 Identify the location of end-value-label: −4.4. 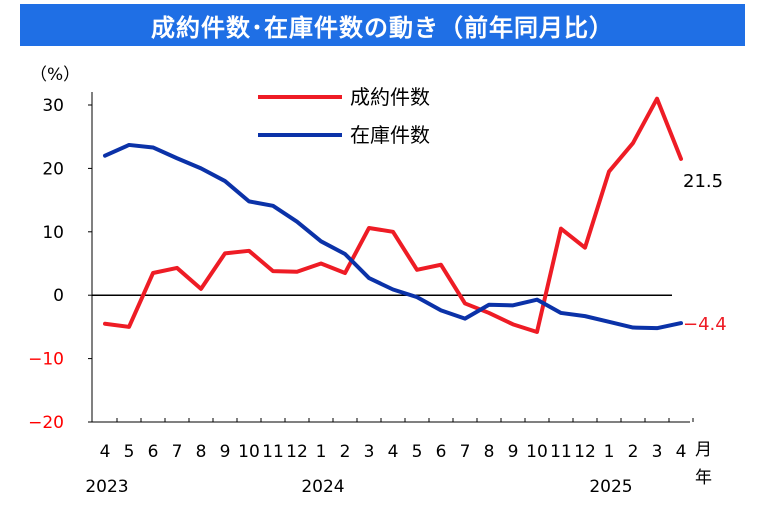
(705, 324).